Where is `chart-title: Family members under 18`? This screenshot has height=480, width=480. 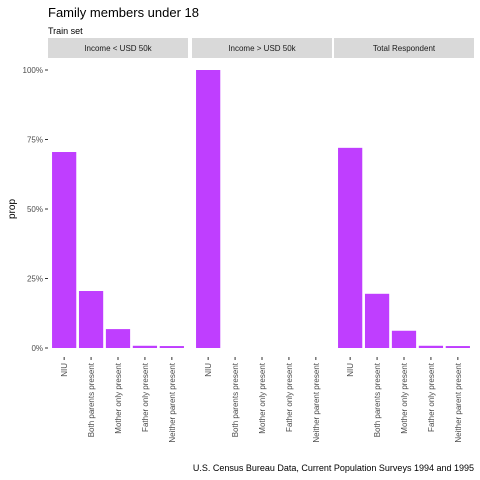
chart-title: Family members under 18 is located at coordinates (123, 12).